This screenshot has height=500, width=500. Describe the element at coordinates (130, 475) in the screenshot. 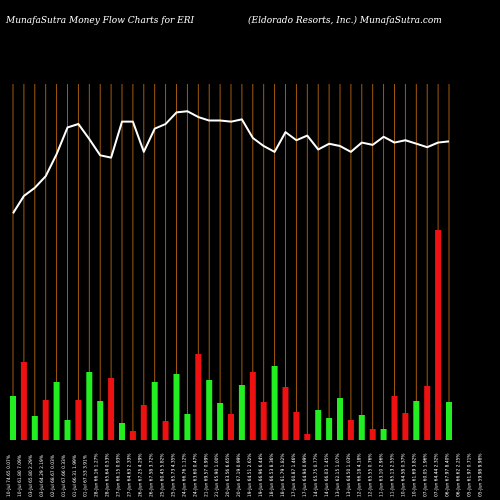

I see `tick-label-11: 27-Jun 64.63 2.33%` at that location.